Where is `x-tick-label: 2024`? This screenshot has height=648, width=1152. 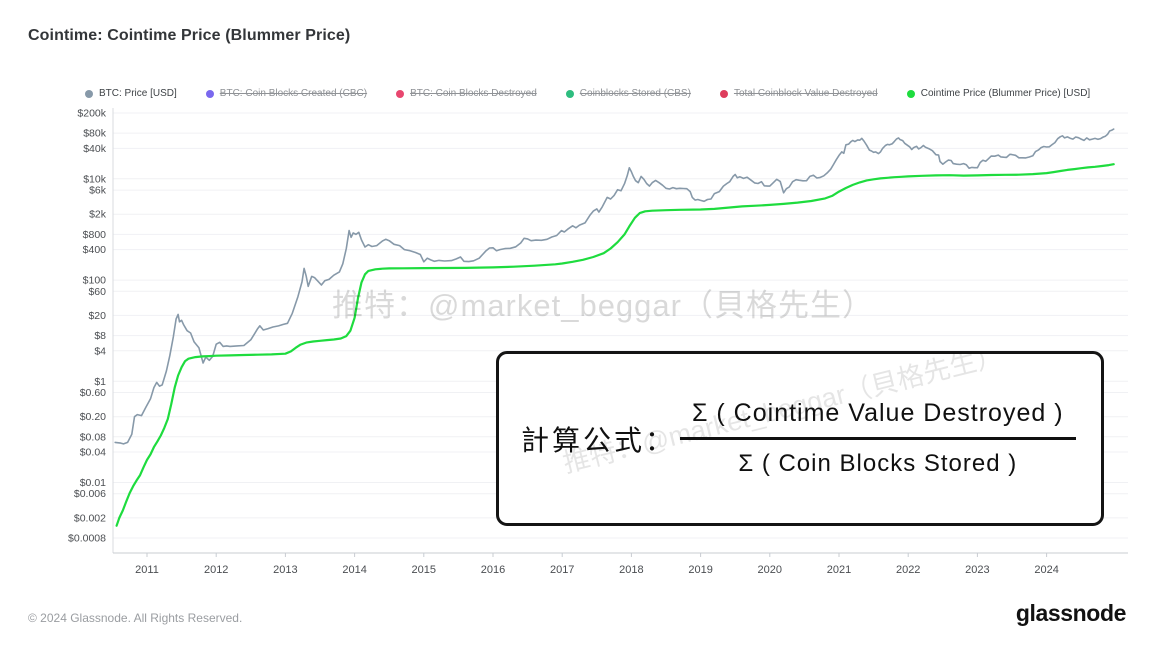 x-tick-label: 2024 is located at coordinates (1046, 570).